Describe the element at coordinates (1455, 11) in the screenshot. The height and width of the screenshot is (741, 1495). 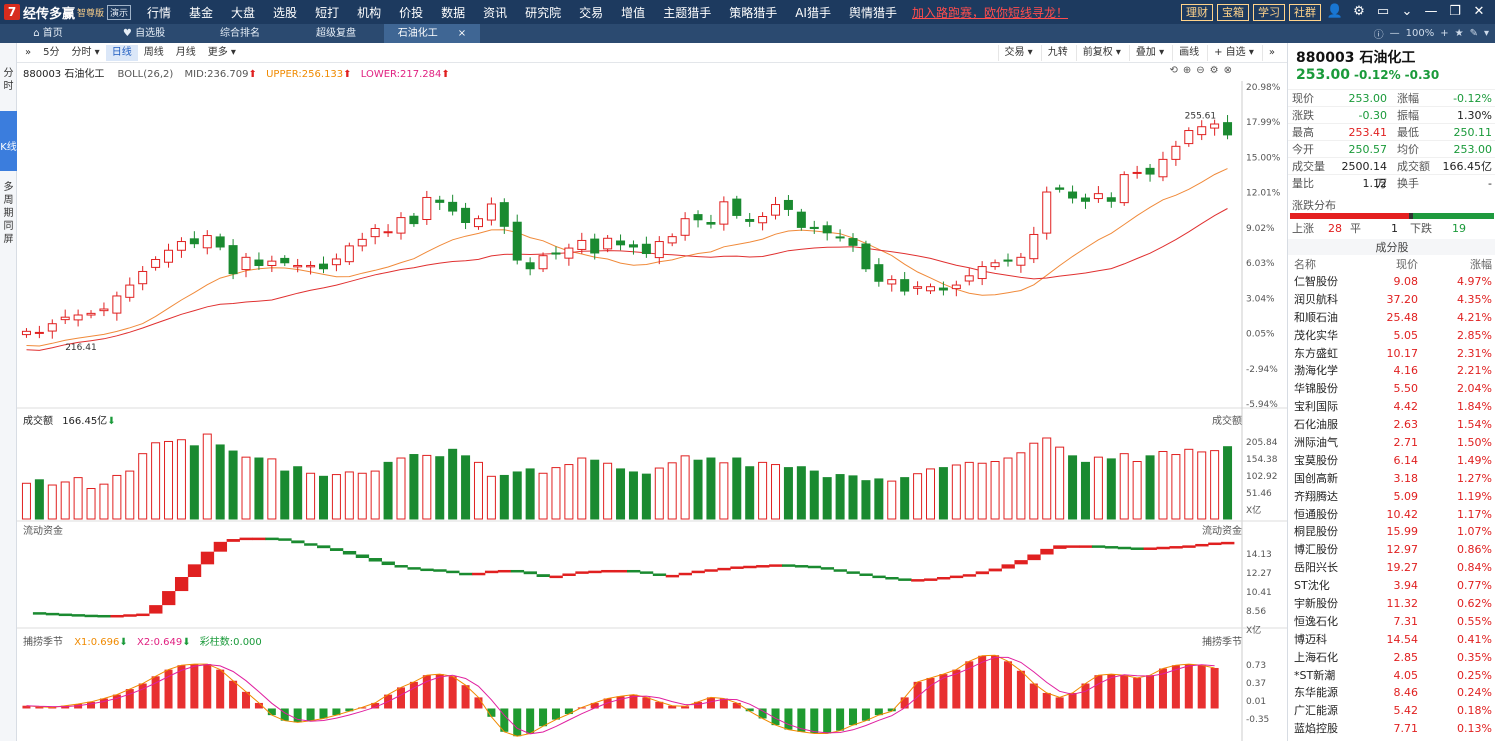
I see `restore-icon: ❐` at that location.